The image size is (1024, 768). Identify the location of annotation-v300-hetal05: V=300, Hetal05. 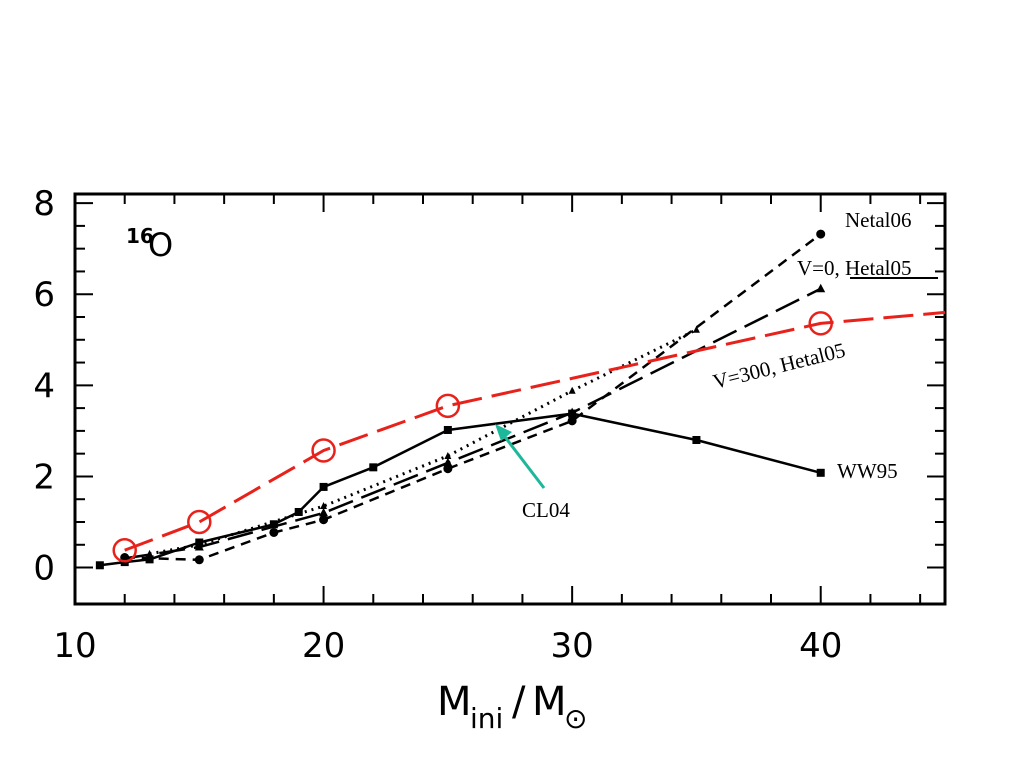
(778, 366).